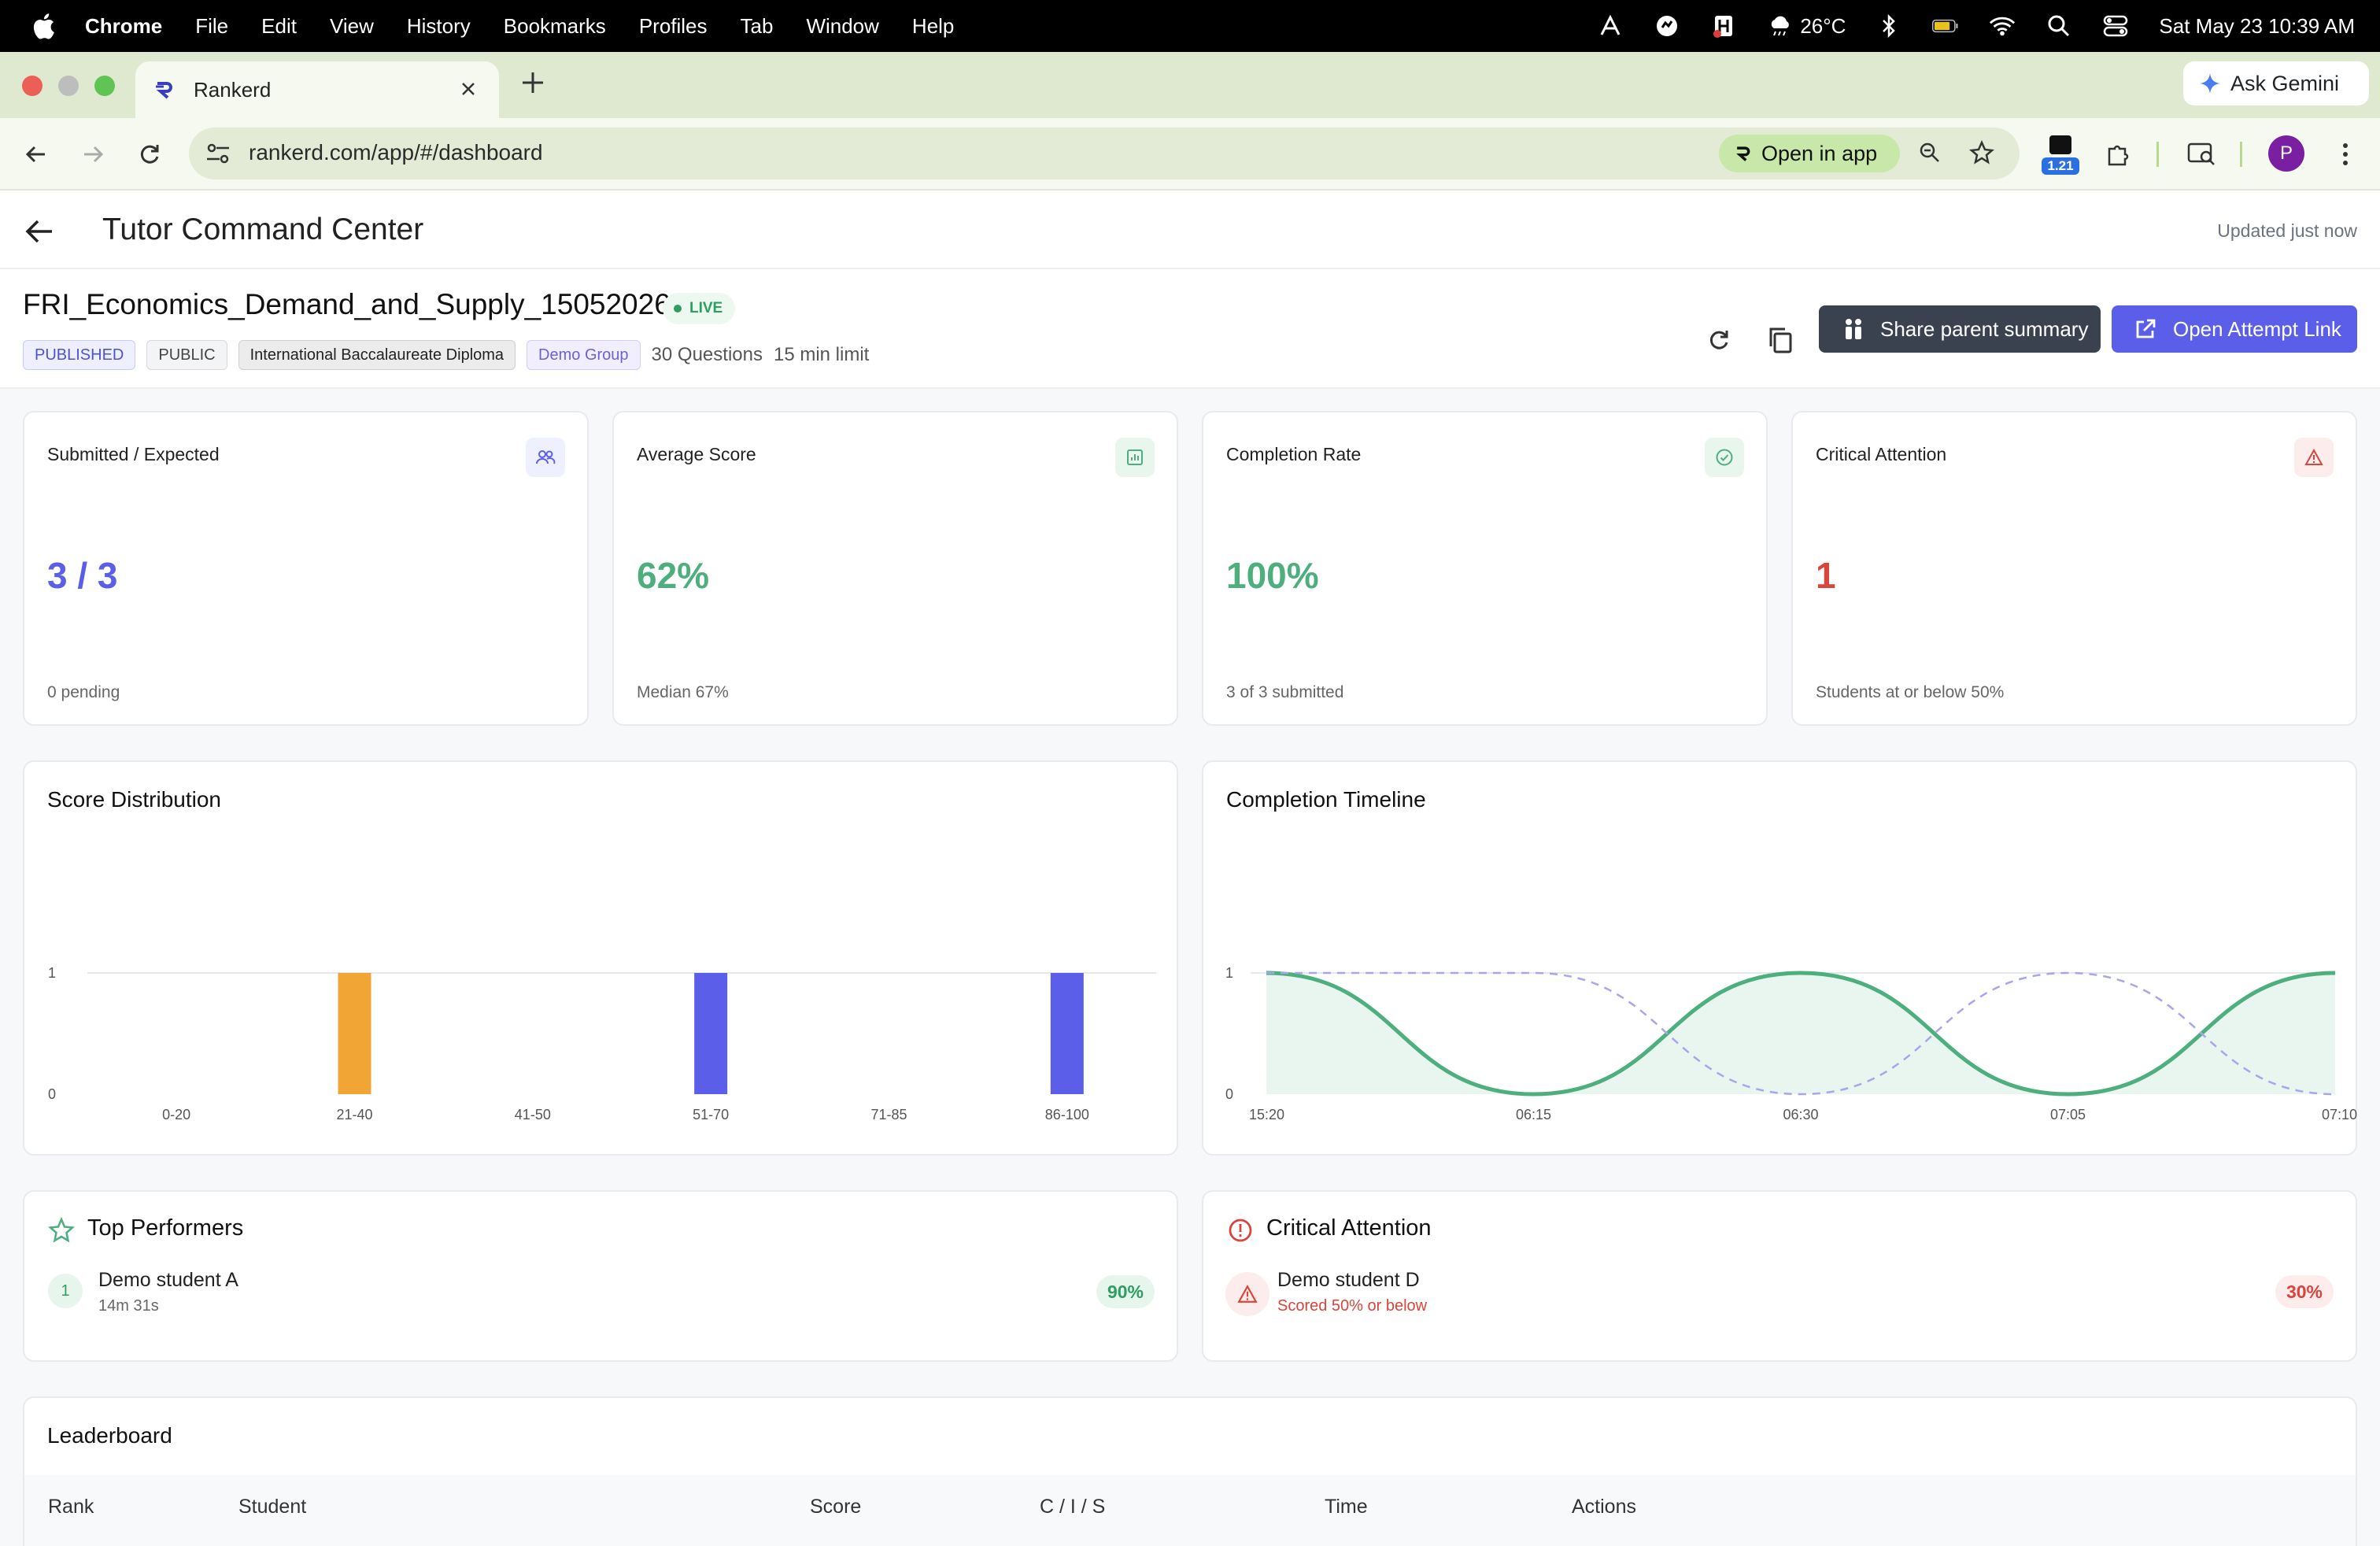 This screenshot has width=2380, height=1546. I want to click on menu-bookmarks: Bookmarks, so click(554, 26).